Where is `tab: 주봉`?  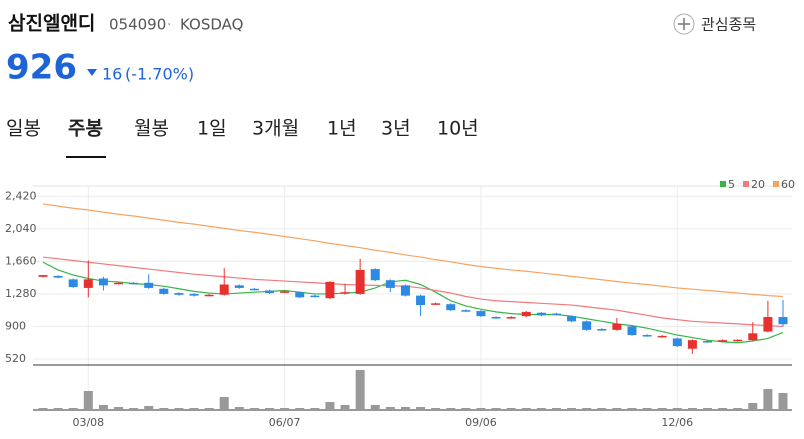
tab: 주봉 is located at coordinates (85, 129).